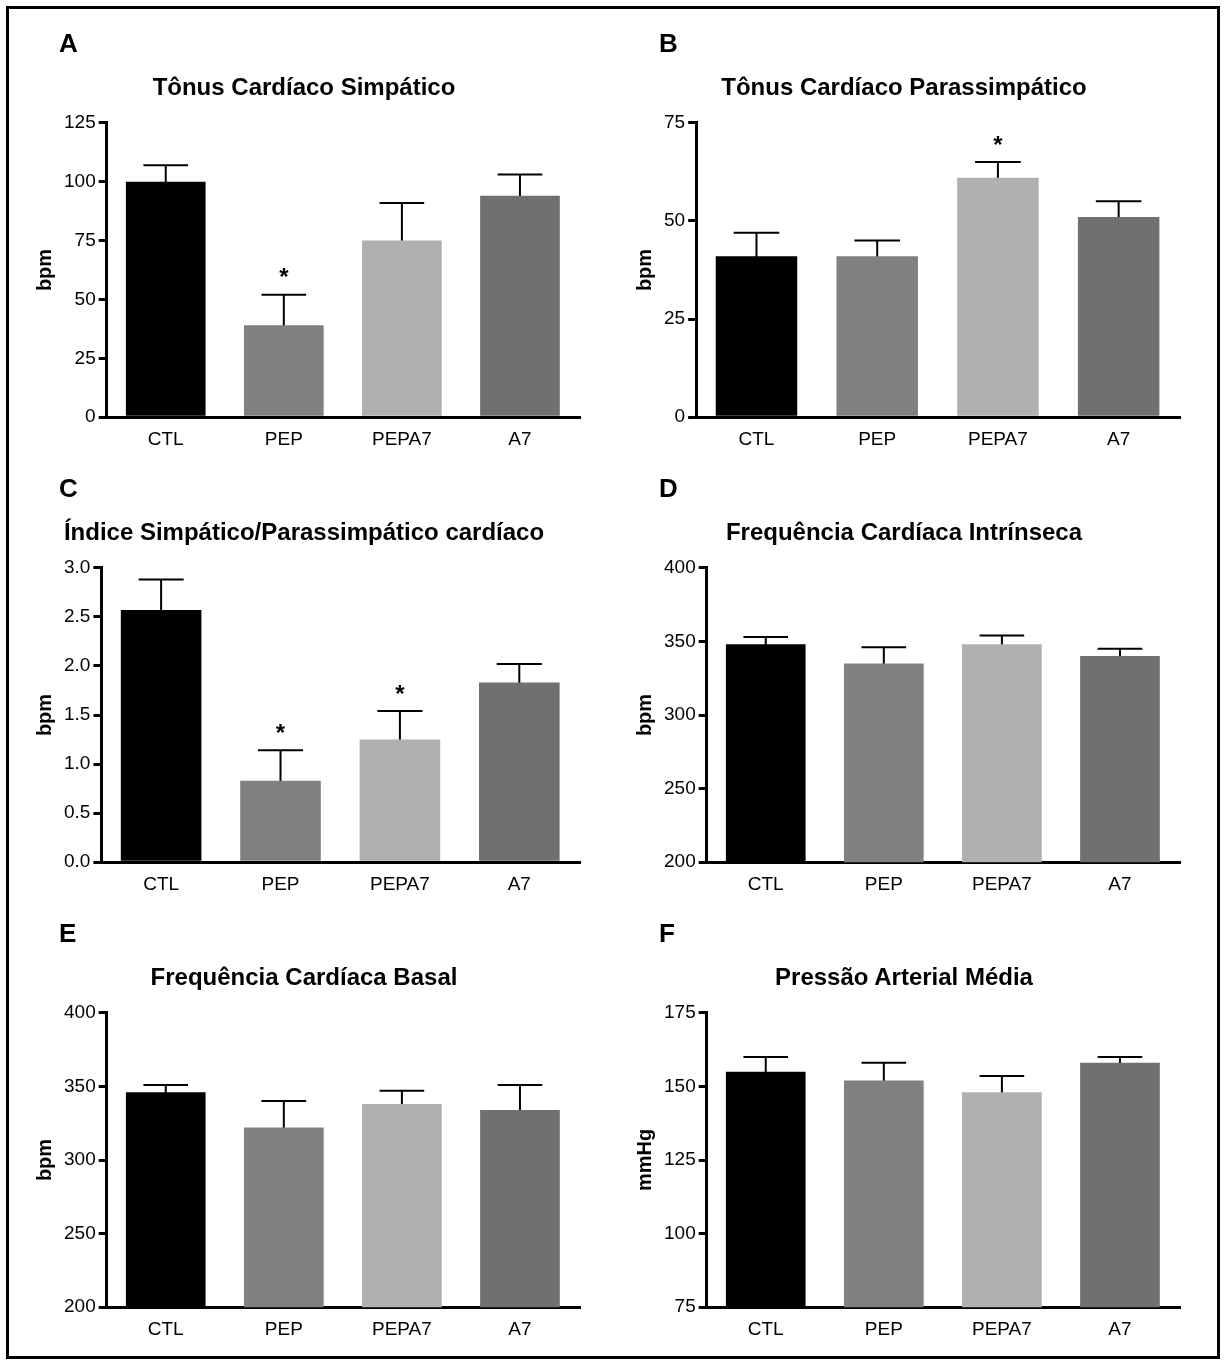  I want to click on y-axis-title: mmHg, so click(643, 1160).